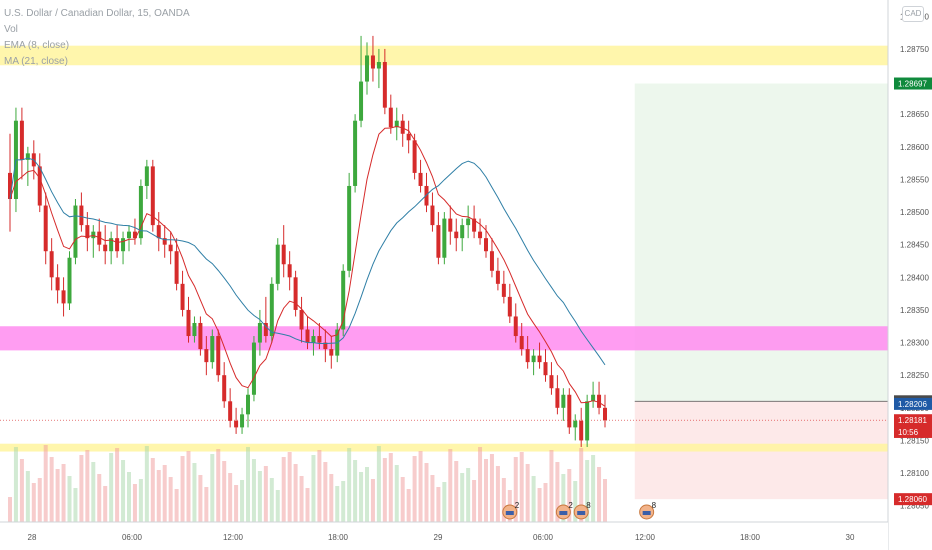 Image resolution: width=932 pixels, height=550 pixels. I want to click on events-layer: 2 2 8 8, so click(579, 510).